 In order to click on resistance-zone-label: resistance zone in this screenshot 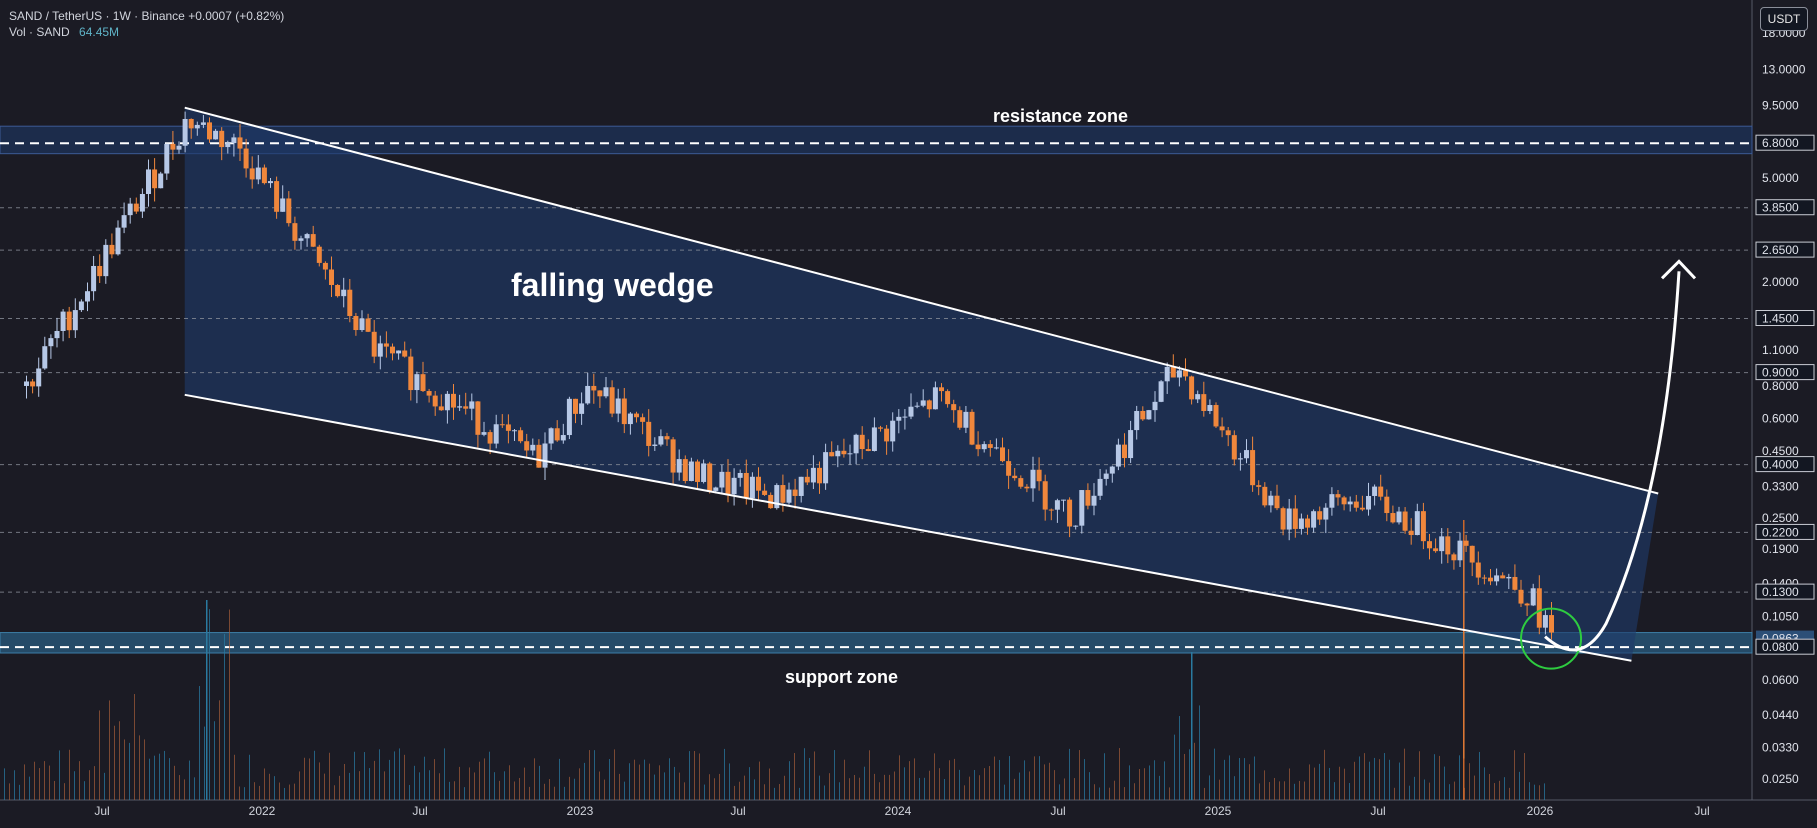, I will do `click(1061, 116)`.